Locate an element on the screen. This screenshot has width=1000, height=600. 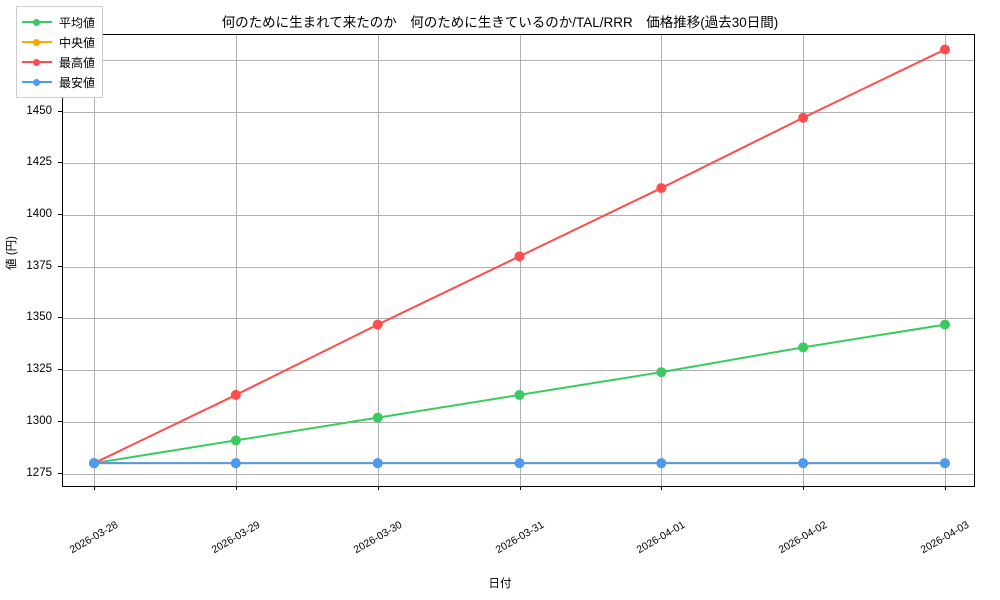
y-tick-label: 1300 is located at coordinates (39, 420).